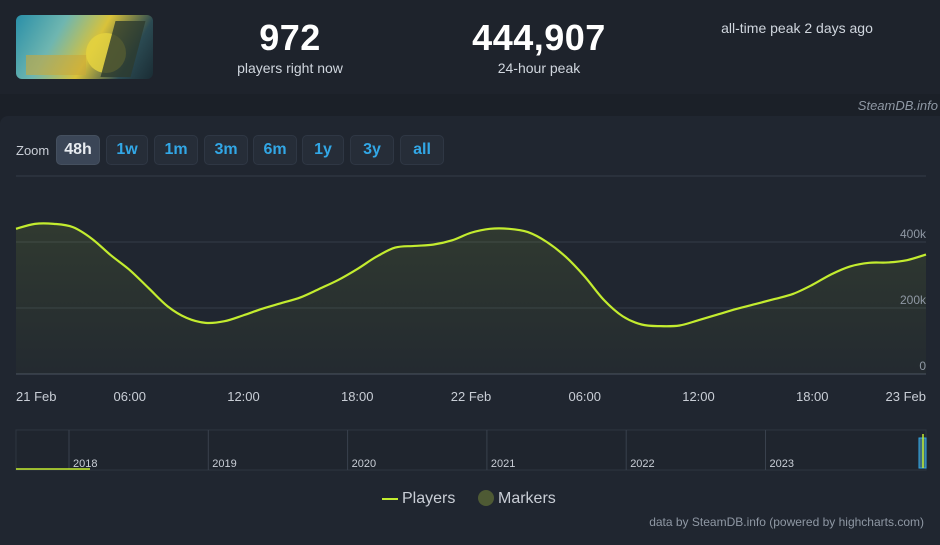 Image resolution: width=940 pixels, height=545 pixels. Describe the element at coordinates (226, 150) in the screenshot. I see `zoom-button-3m: 3m` at that location.